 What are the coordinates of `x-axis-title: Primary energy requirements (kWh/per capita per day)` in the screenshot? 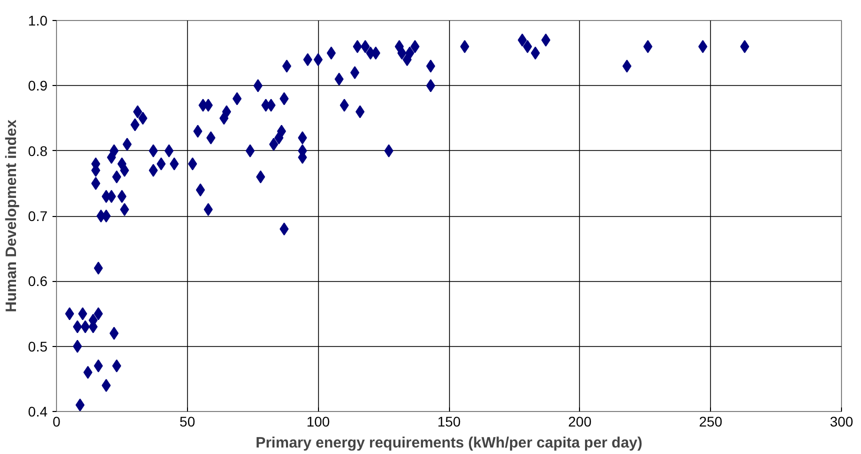 It's located at (449, 443).